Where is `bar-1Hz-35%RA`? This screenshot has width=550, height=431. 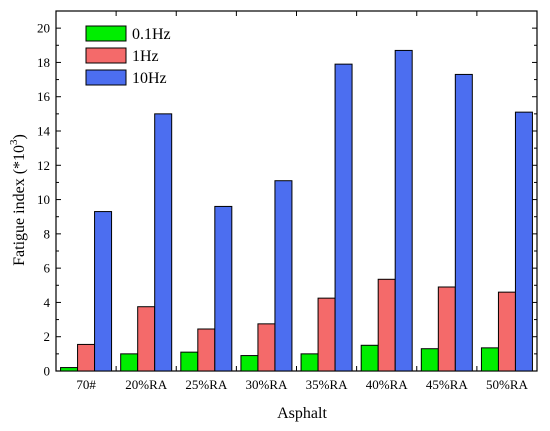 bar-1Hz-35%RA is located at coordinates (326, 334).